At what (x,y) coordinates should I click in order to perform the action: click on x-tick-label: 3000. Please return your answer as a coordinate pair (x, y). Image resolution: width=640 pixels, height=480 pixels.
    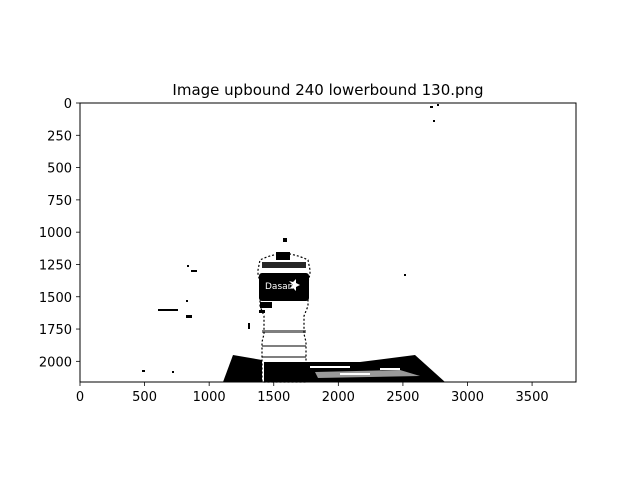
    Looking at the image, I should click on (467, 397).